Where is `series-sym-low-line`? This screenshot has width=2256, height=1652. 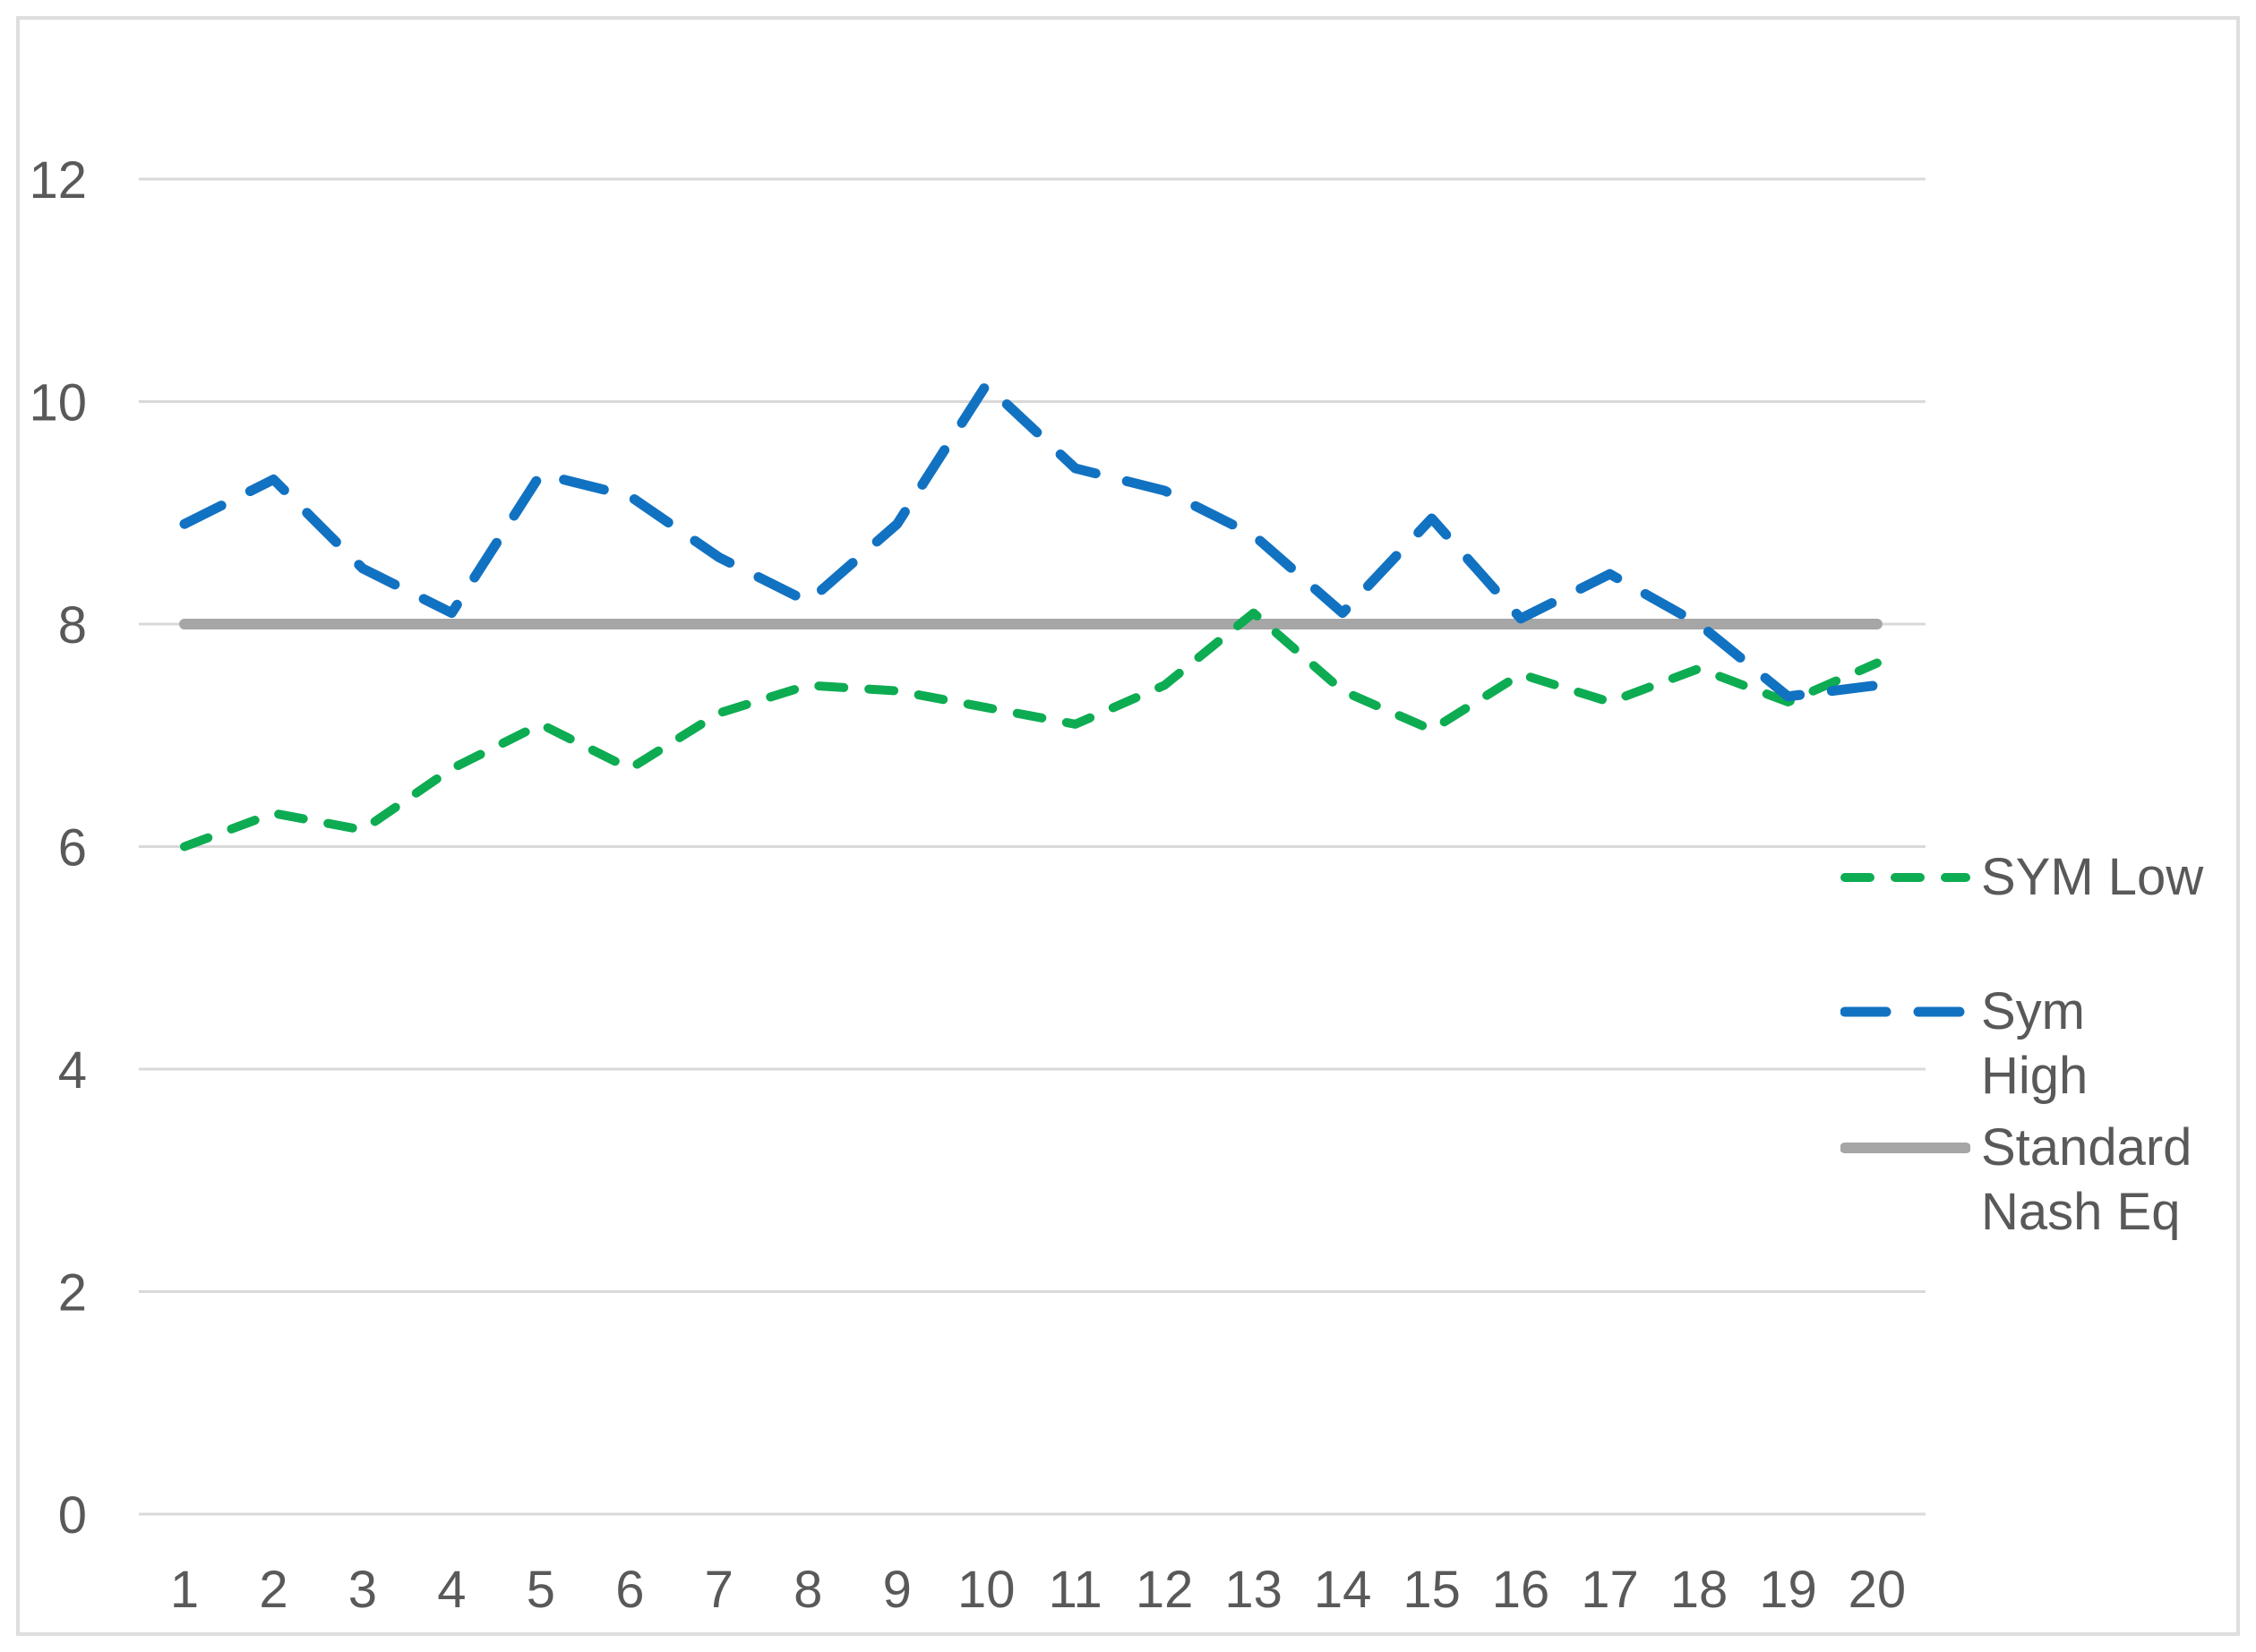 series-sym-low-line is located at coordinates (1031, 730).